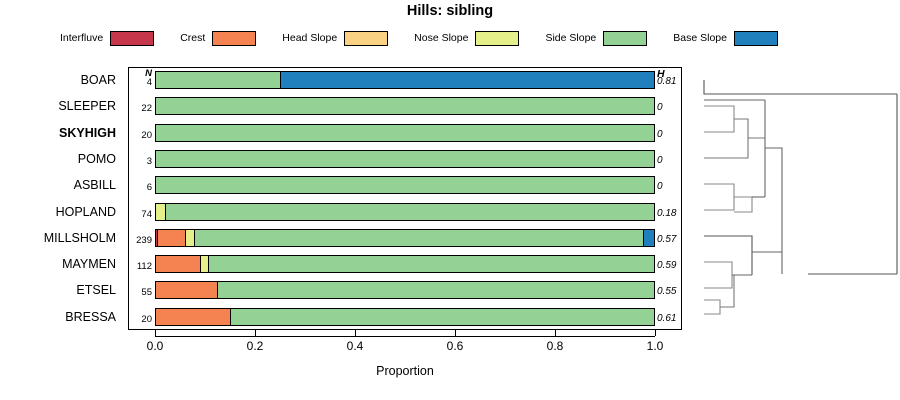 This screenshot has height=400, width=900. Describe the element at coordinates (96, 158) in the screenshot. I see `y-axis-label-pomo: POMO` at that location.